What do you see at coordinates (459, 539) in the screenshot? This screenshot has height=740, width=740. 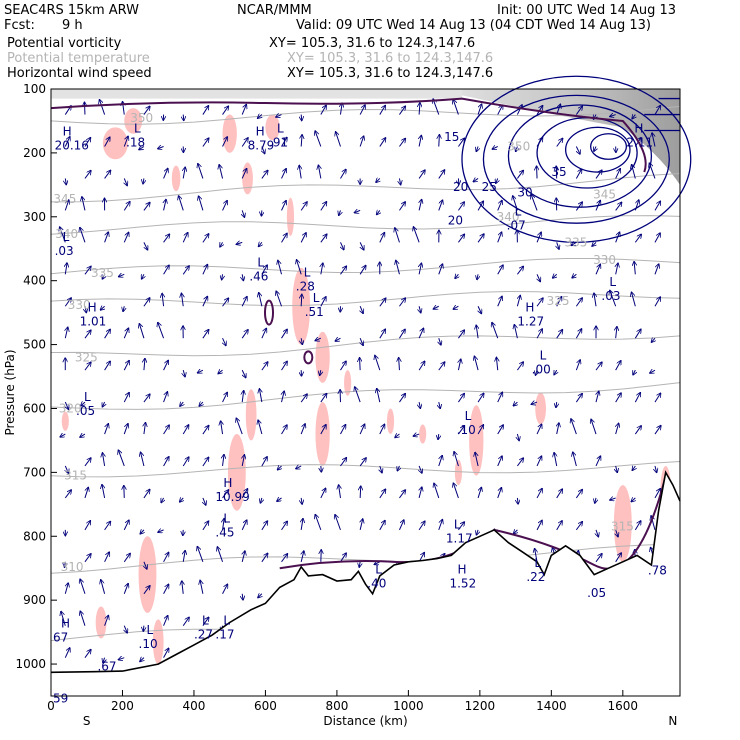 I see `extremum-value-18: 1.17` at bounding box center [459, 539].